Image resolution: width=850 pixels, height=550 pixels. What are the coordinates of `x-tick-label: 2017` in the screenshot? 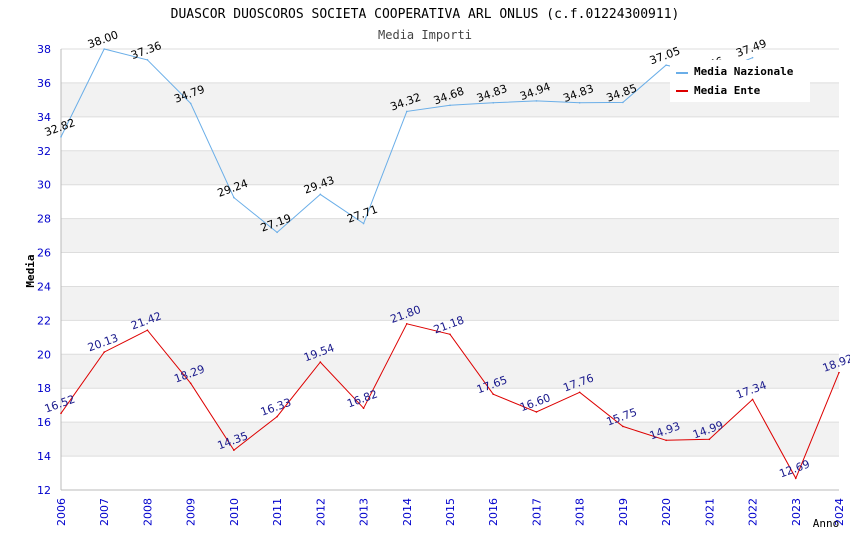 It's located at (536, 512).